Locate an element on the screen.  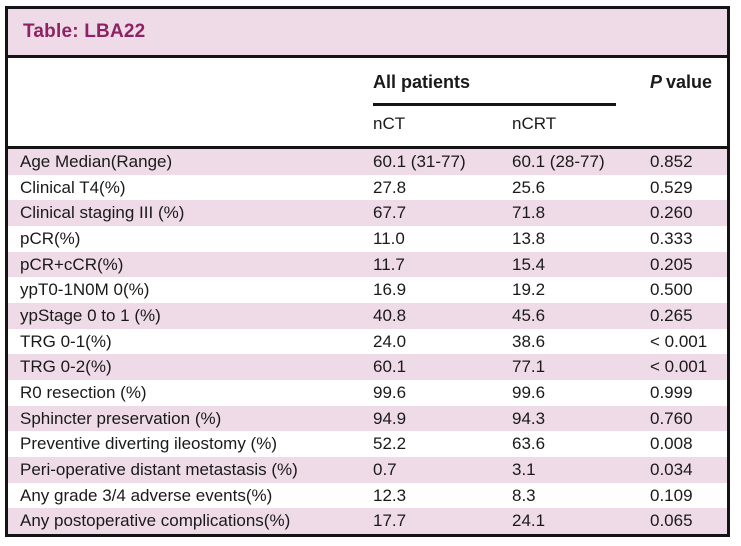
nct-value: 52.2 is located at coordinates (390, 444).